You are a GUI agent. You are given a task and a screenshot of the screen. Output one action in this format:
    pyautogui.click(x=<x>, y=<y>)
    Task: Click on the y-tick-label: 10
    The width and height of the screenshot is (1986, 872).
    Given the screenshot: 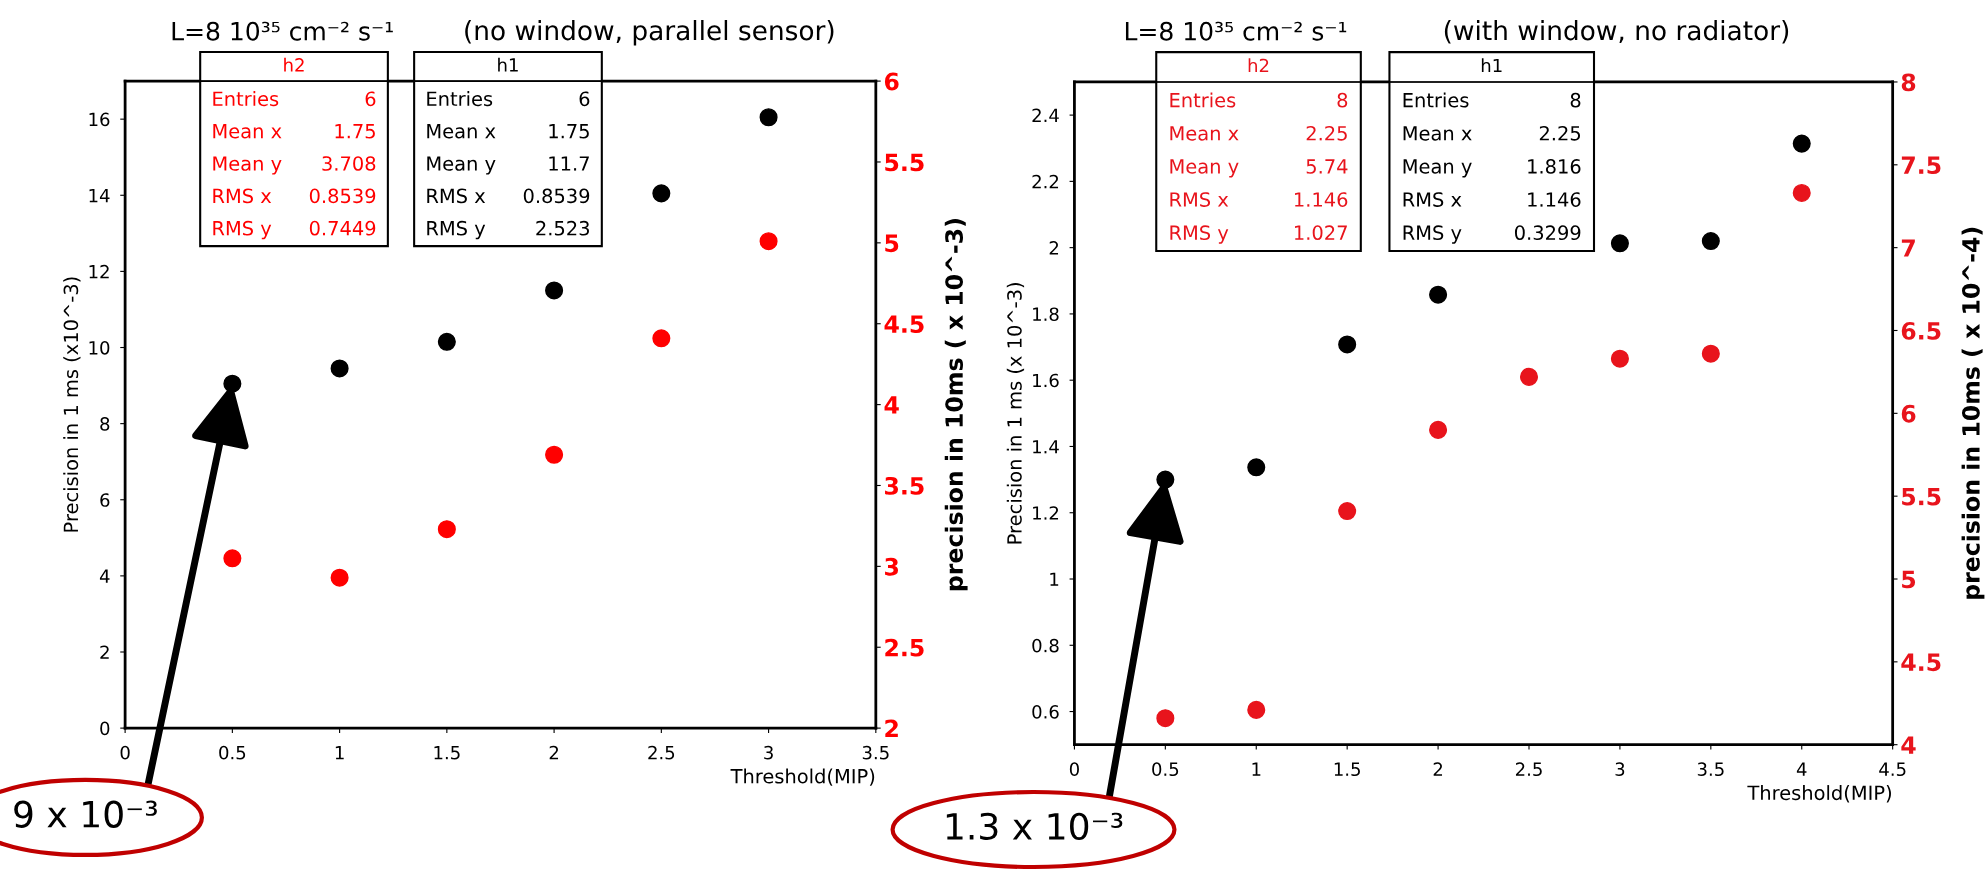 What is the action you would take?
    pyautogui.click(x=99, y=347)
    